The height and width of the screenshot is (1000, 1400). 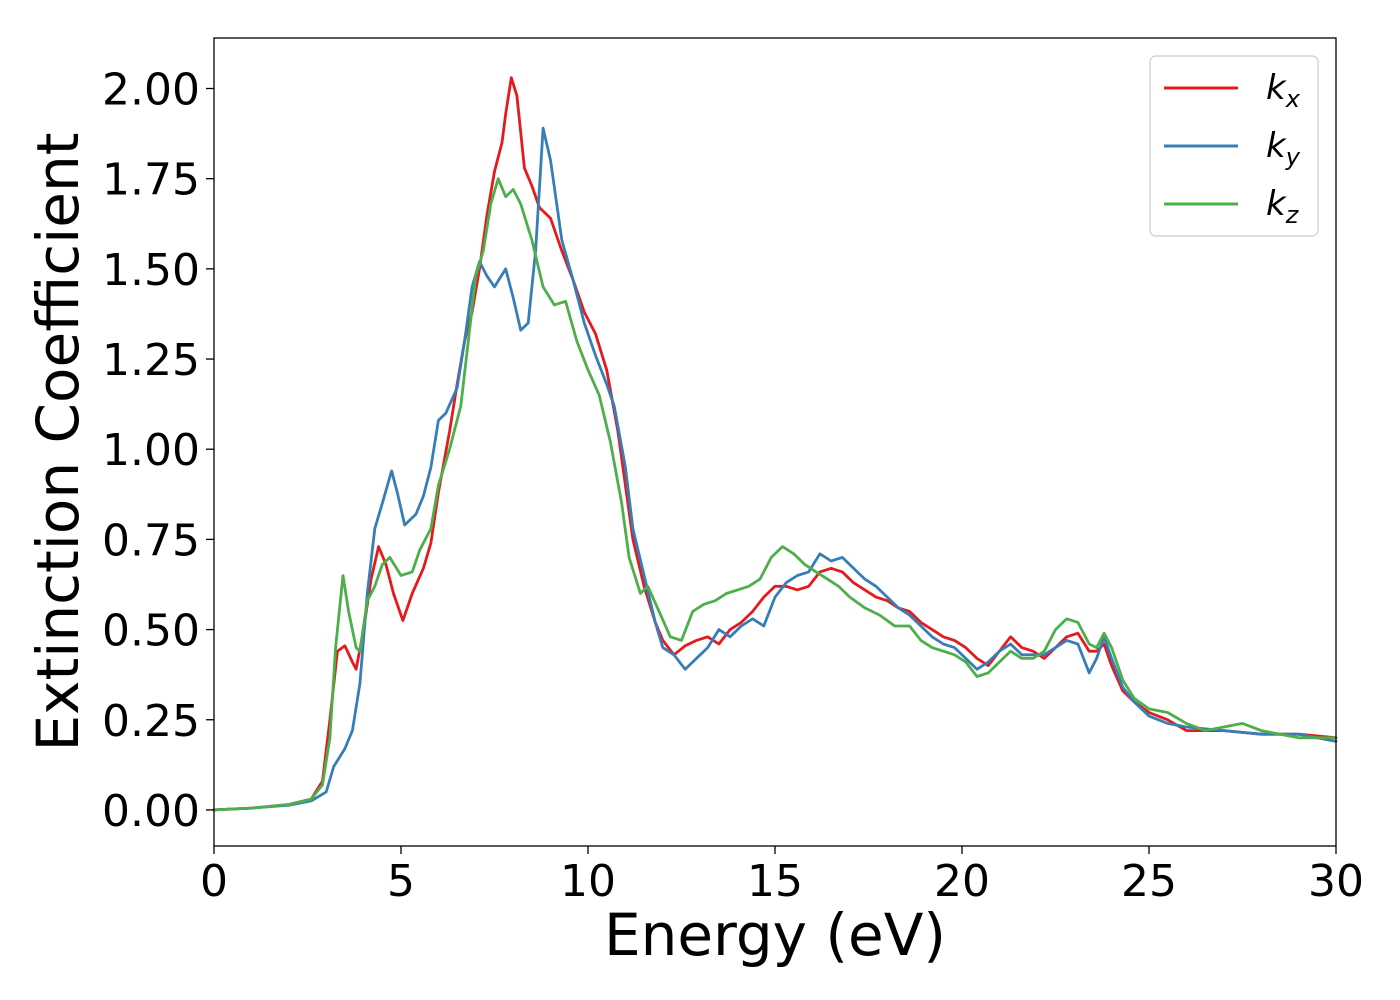 What do you see at coordinates (151, 721) in the screenshot?
I see `y-tick-label: 0.25` at bounding box center [151, 721].